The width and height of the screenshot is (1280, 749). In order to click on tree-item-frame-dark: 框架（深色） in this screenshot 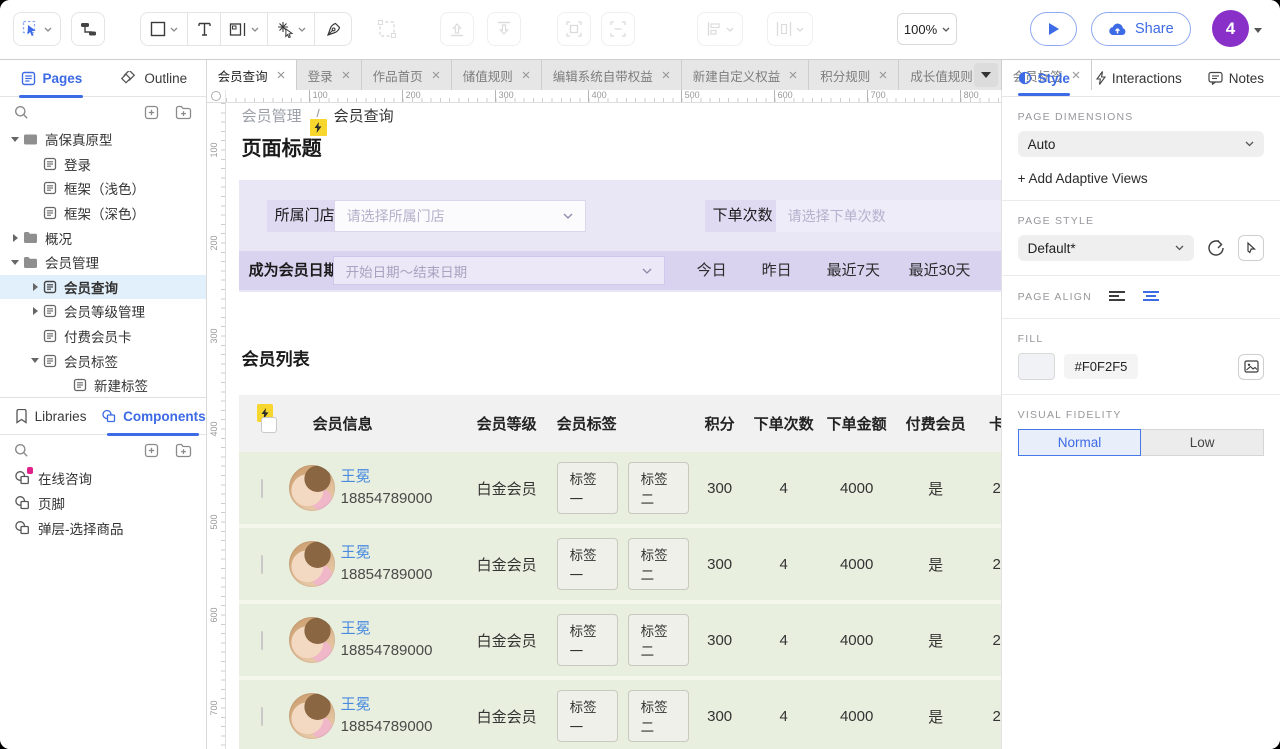, I will do `click(103, 213)`.